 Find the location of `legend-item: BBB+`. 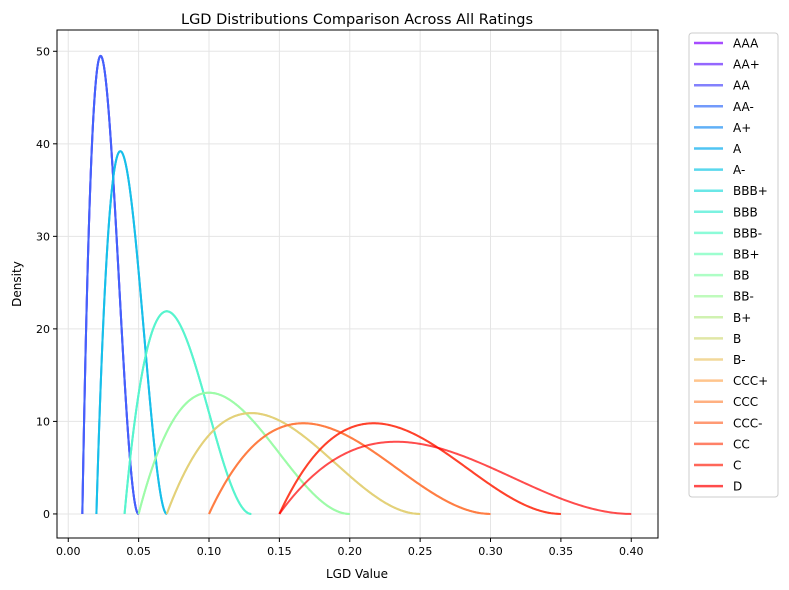

legend-item: BBB+ is located at coordinates (731, 191).